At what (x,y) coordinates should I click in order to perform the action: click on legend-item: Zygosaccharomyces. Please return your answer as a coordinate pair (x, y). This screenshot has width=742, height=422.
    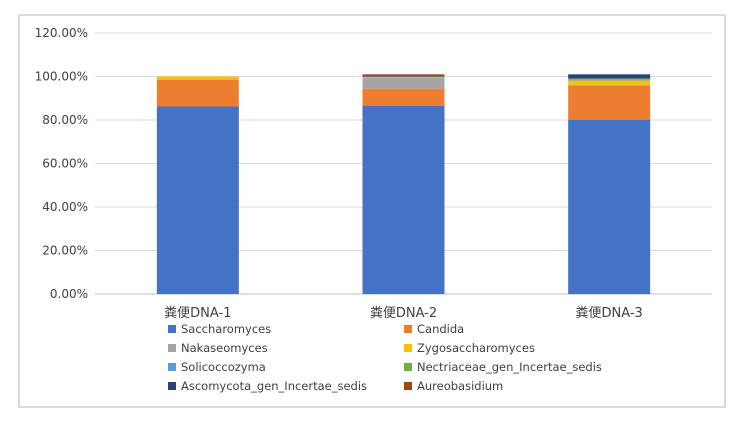
    Looking at the image, I should click on (469, 348).